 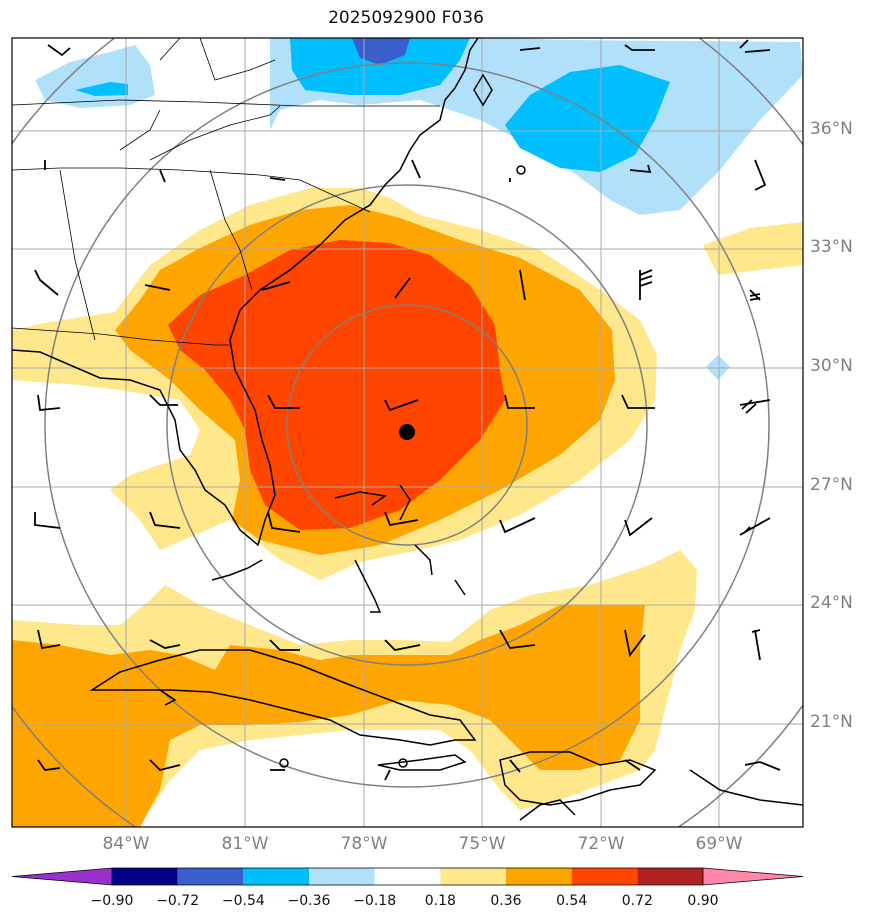 I want to click on lat-label-27: 27°N, so click(x=831, y=485).